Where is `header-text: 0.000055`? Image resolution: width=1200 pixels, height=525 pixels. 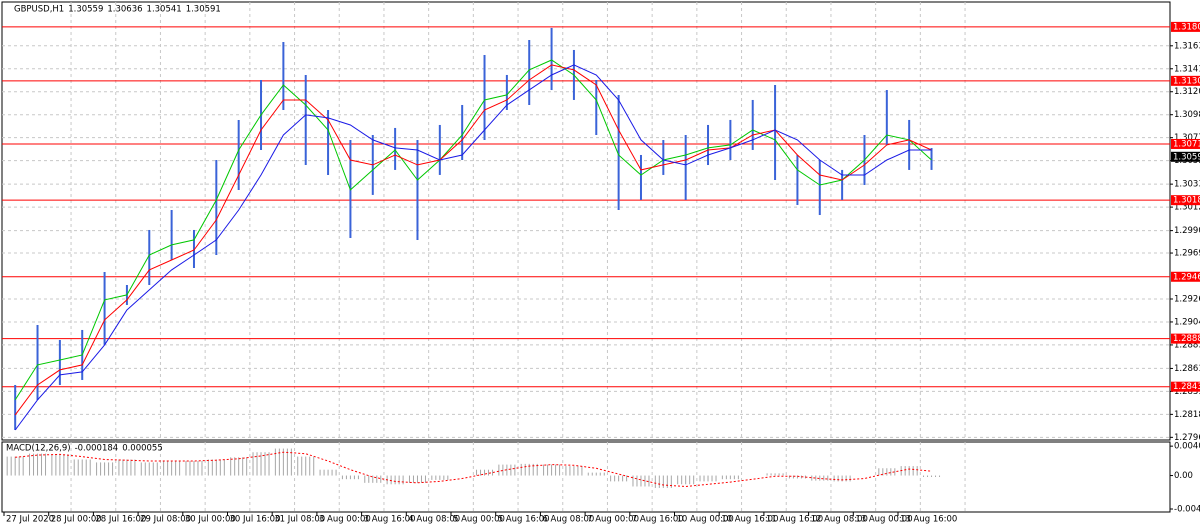 header-text: 0.000055 is located at coordinates (142, 449).